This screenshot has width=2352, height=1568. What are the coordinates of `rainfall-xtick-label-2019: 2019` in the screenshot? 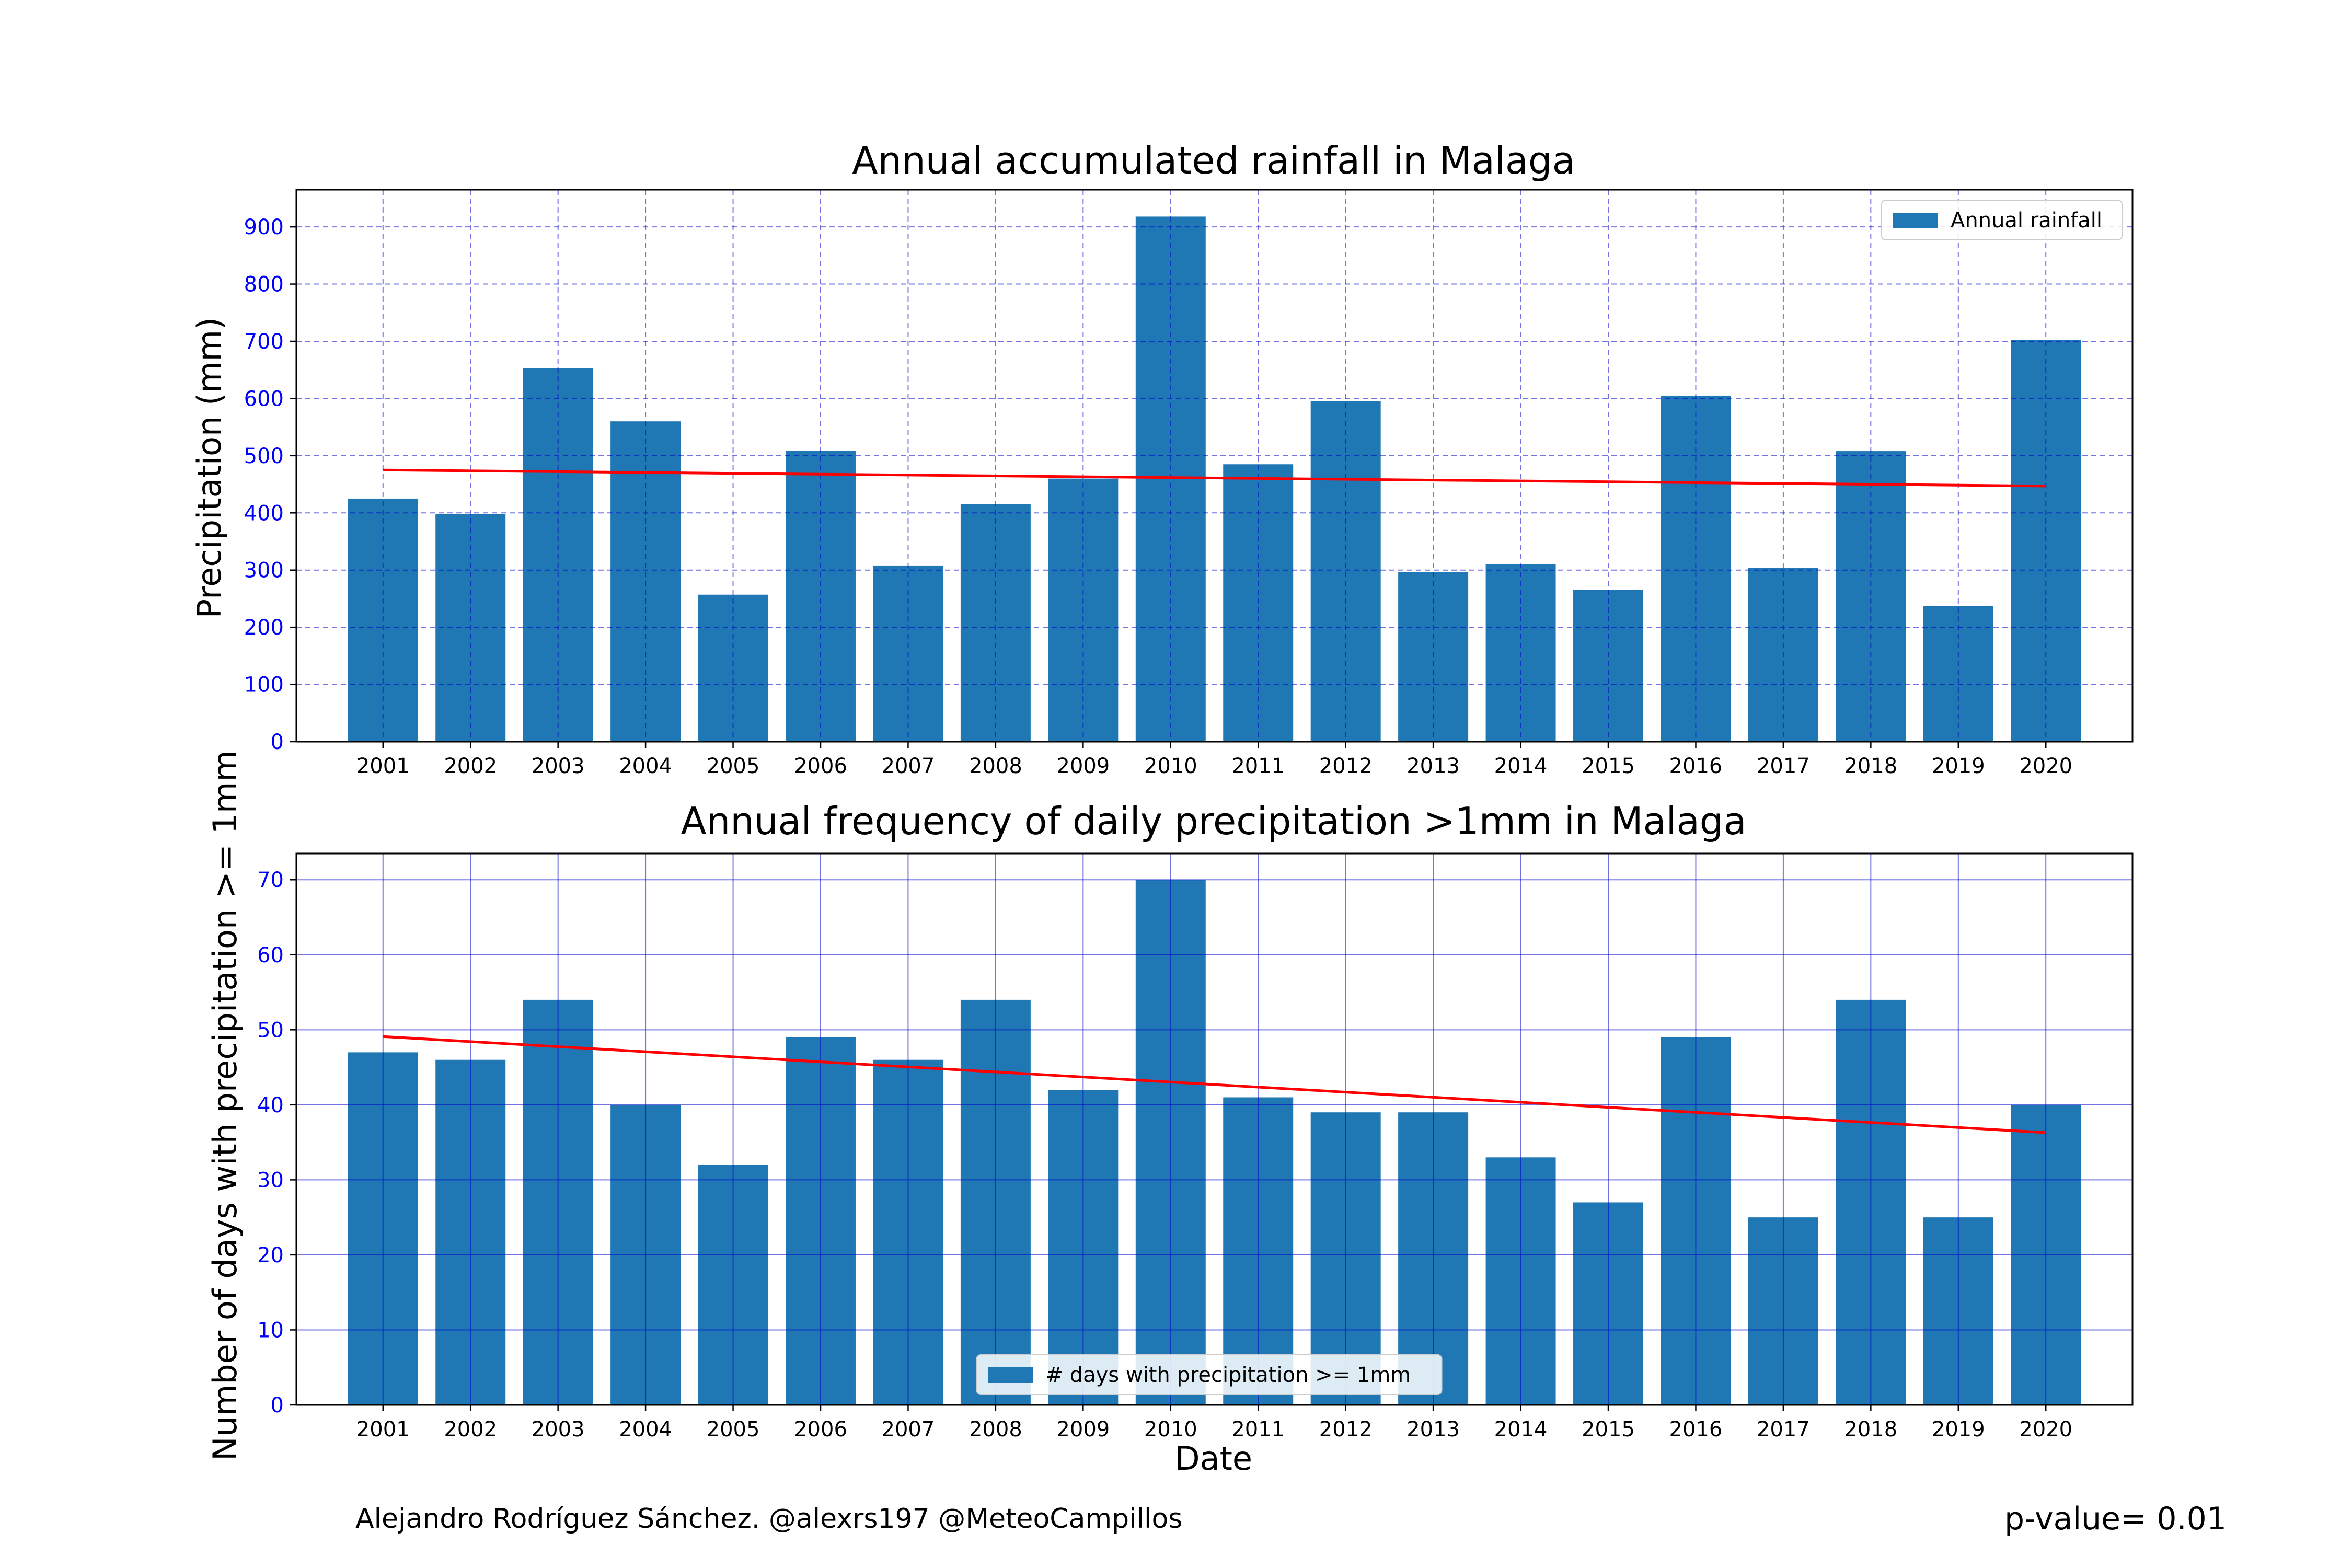 It's located at (1958, 766).